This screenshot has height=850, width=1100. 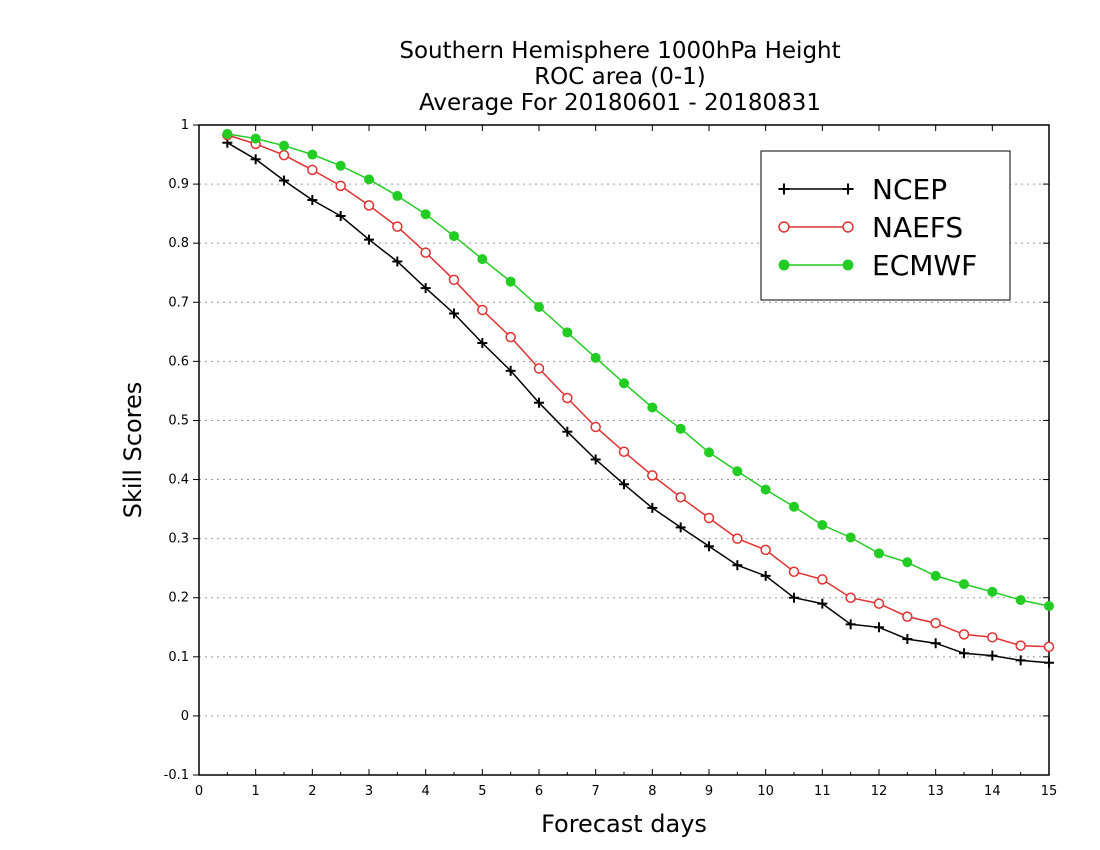 I want to click on y-axis-label: Skill Scores, so click(x=133, y=450).